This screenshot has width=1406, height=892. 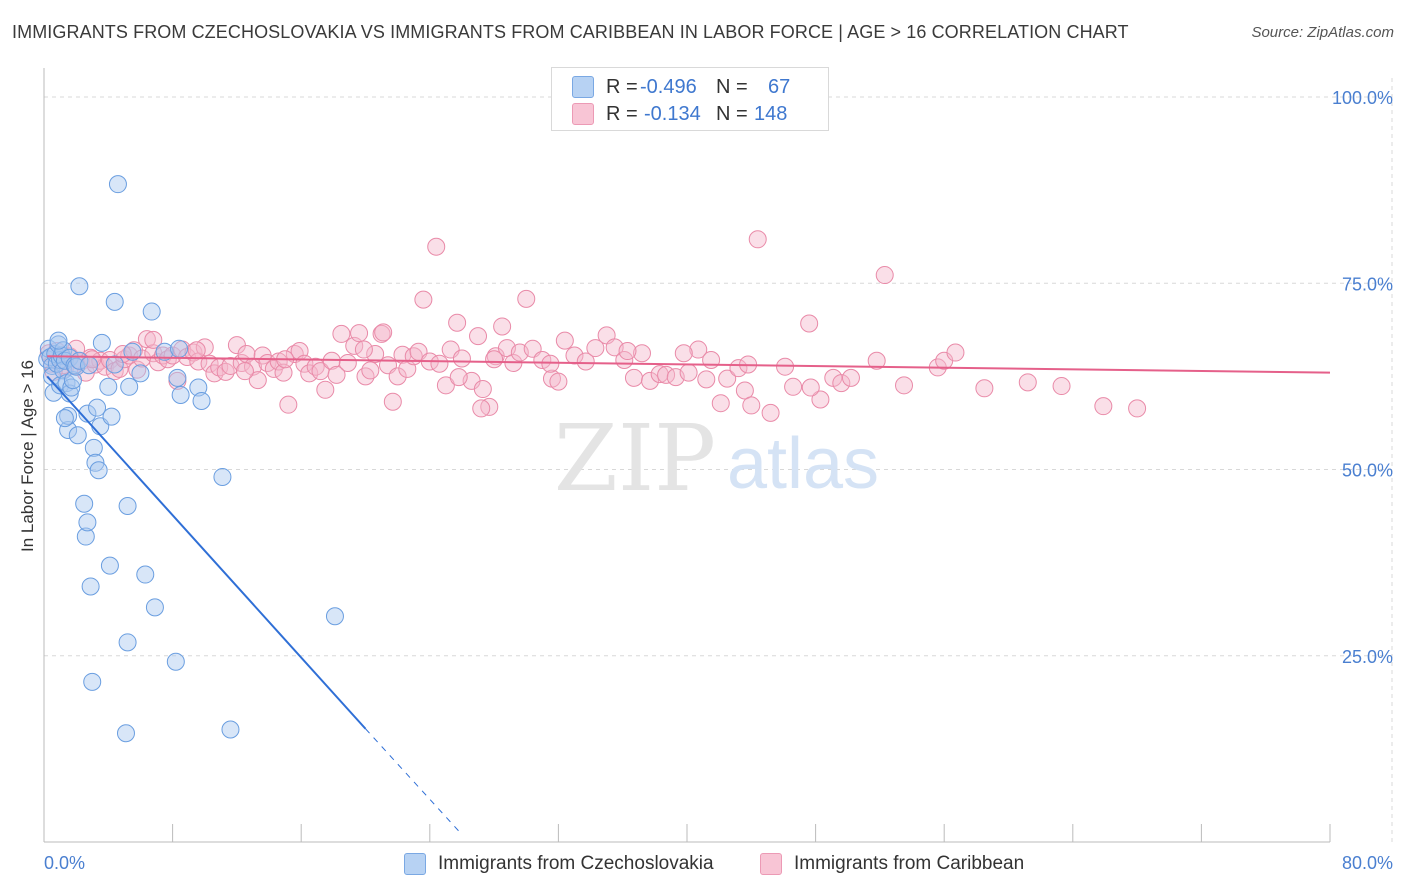 I want to click on x-tick-label: 80.0%, so click(x=1367, y=863).